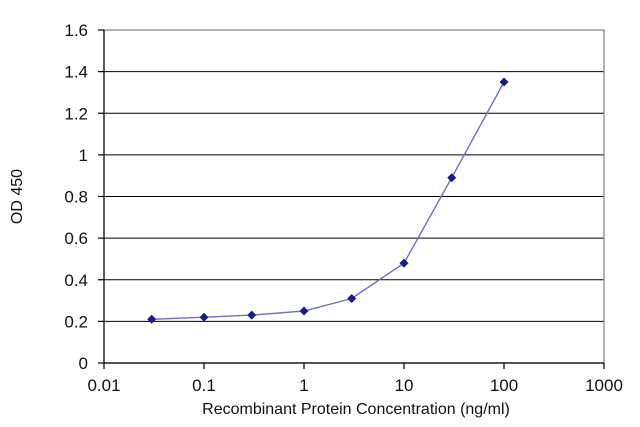 Image resolution: width=640 pixels, height=427 pixels. Describe the element at coordinates (504, 385) in the screenshot. I see `x-tick-label: 100` at that location.